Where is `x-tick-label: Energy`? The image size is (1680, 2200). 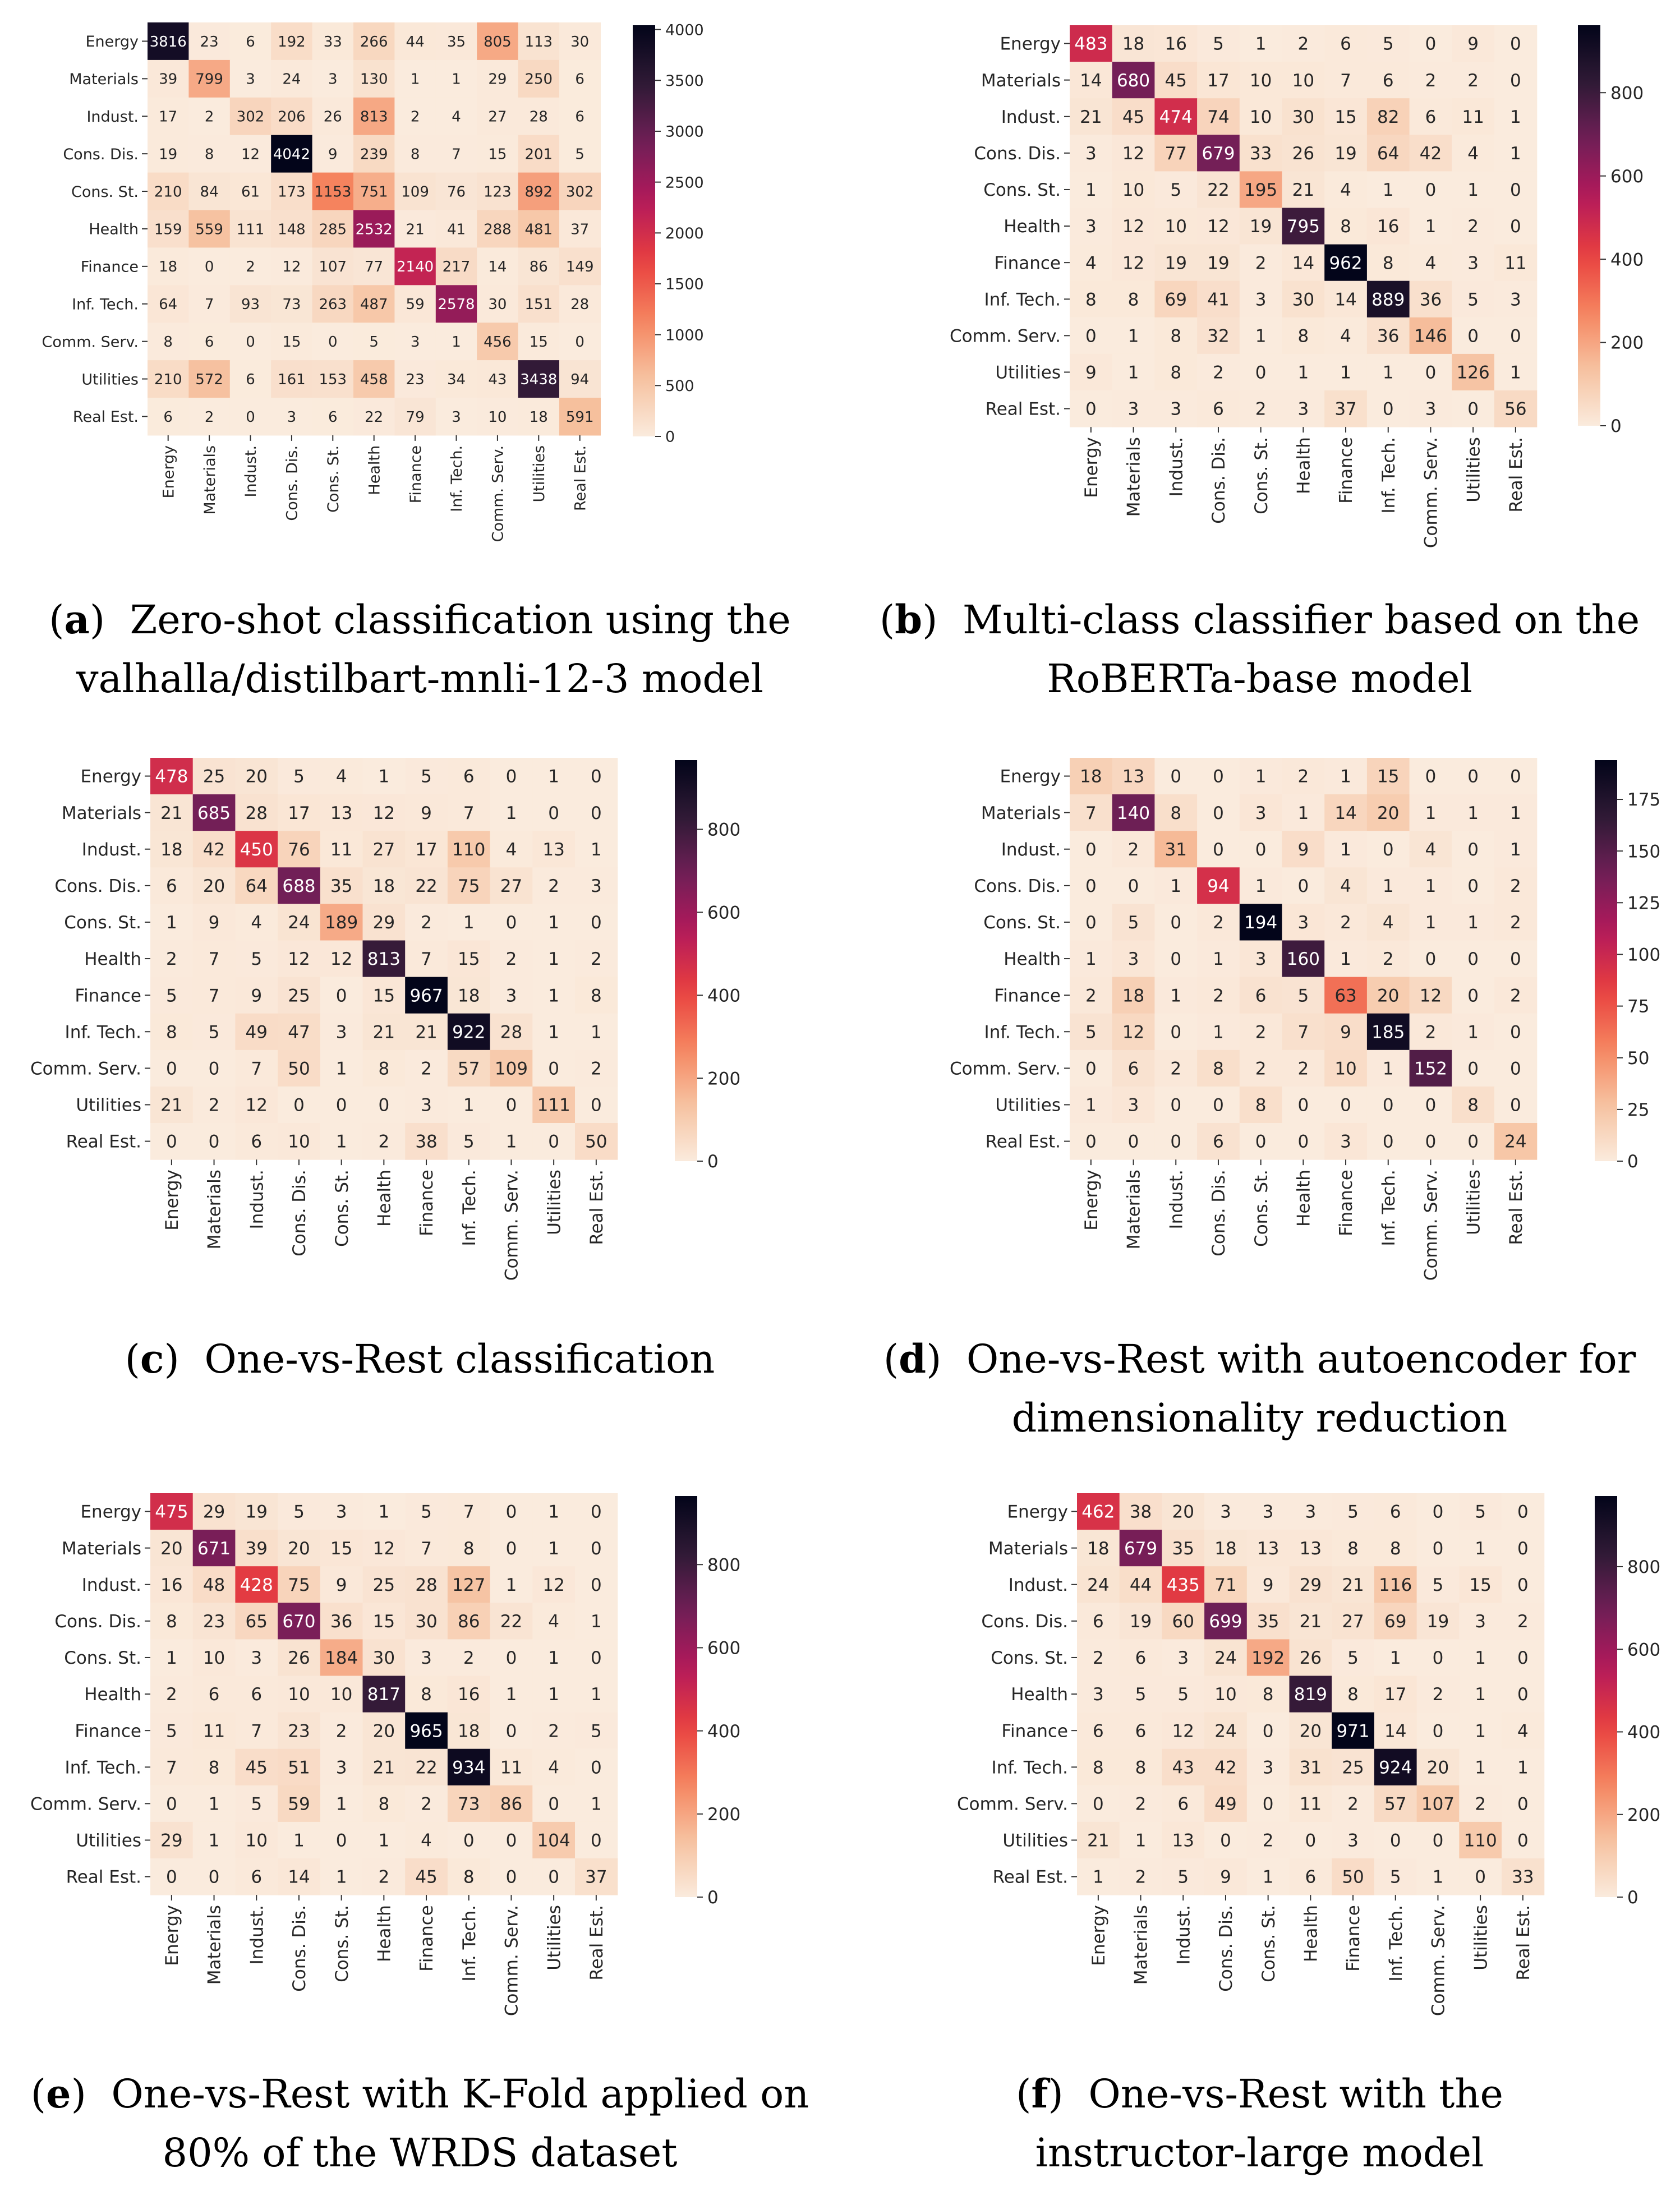
x-tick-label: Energy is located at coordinates (1091, 467).